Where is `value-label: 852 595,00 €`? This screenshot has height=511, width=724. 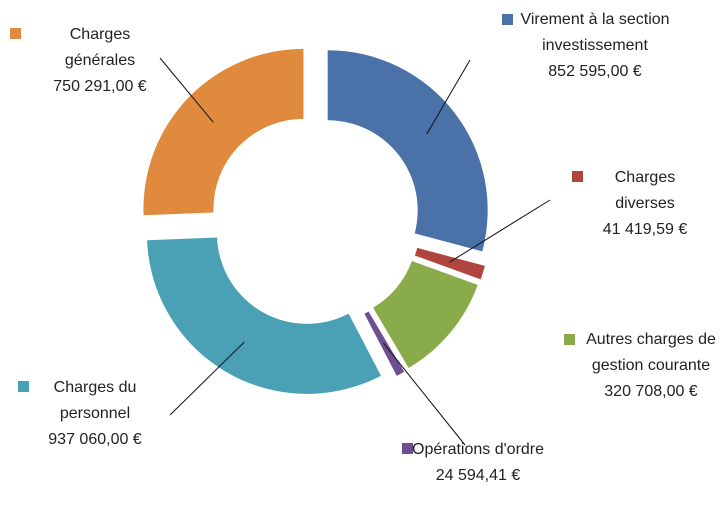 value-label: 852 595,00 € is located at coordinates (595, 71).